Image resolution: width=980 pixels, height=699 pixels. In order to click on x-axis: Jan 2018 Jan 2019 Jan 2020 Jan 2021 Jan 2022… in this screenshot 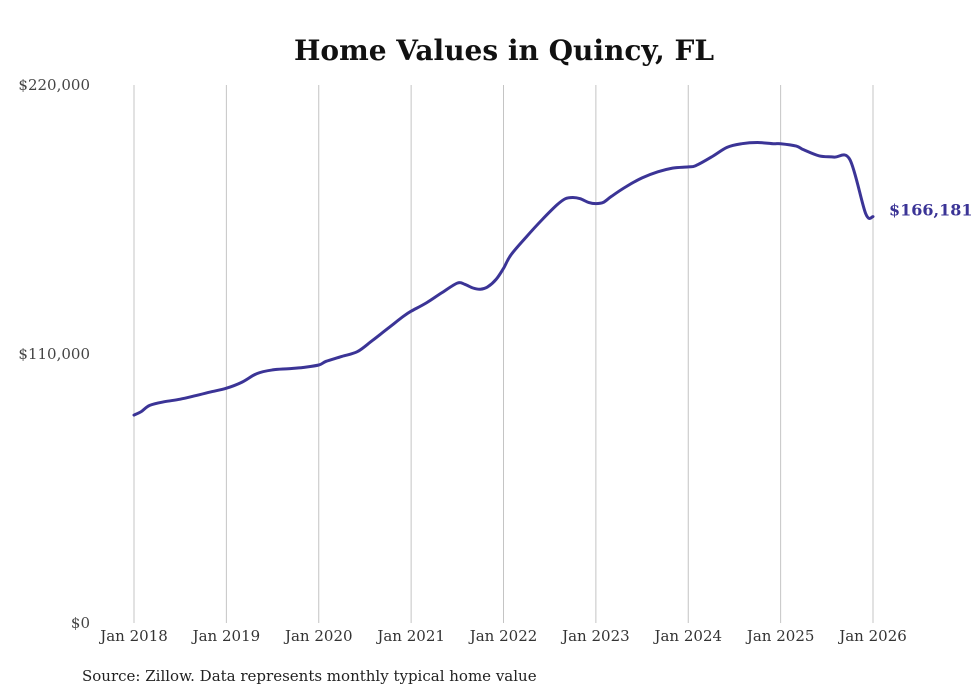, I will do `click(502, 636)`.